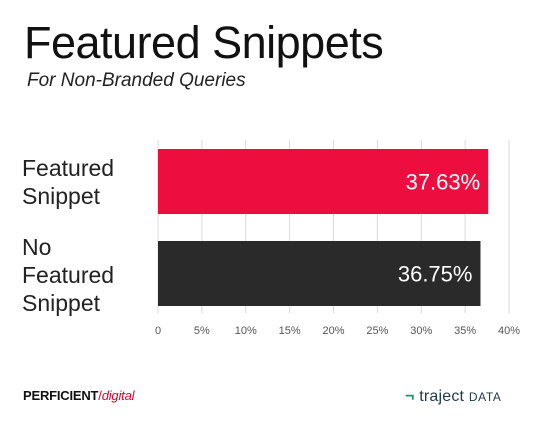 This screenshot has width=540, height=421. What do you see at coordinates (136, 80) in the screenshot?
I see `chart-subtitle: For Non-Branded Queries` at bounding box center [136, 80].